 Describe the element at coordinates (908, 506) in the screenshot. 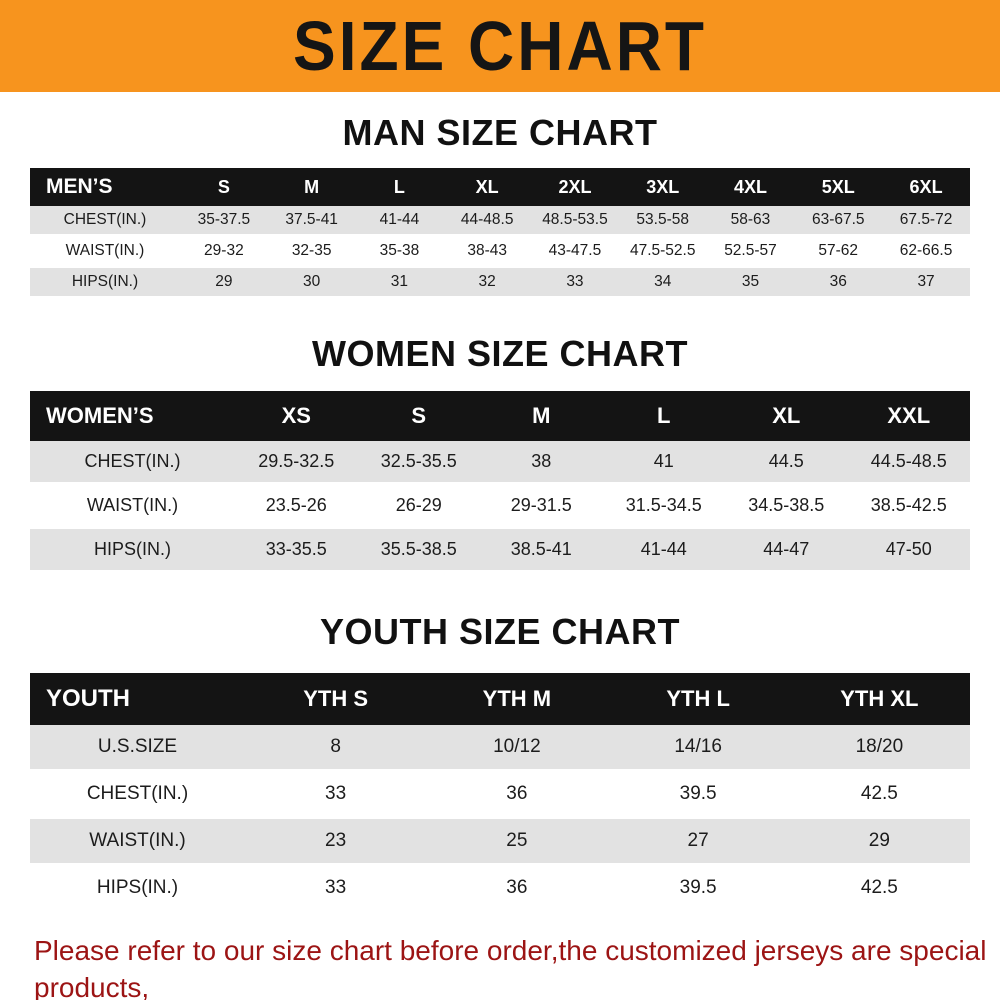

I see `value-cell: 38.5-42.5` at that location.